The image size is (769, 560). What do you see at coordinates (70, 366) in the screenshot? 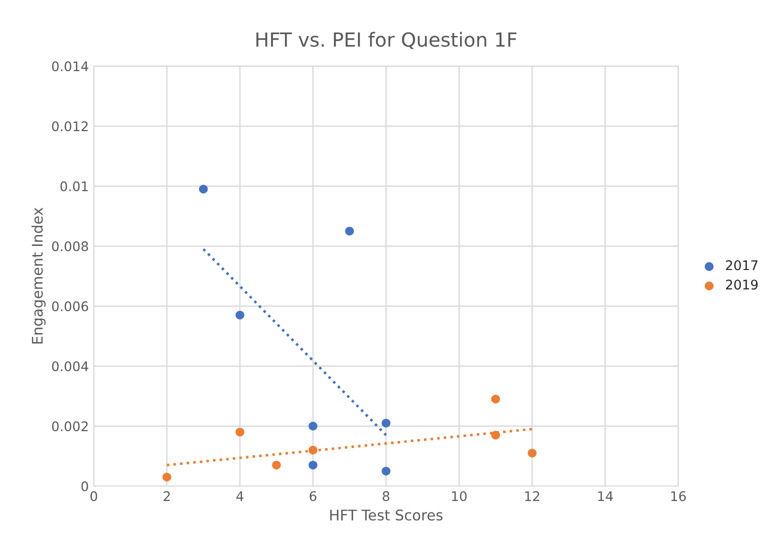
I see `y-tick-label: 0.004` at bounding box center [70, 366].